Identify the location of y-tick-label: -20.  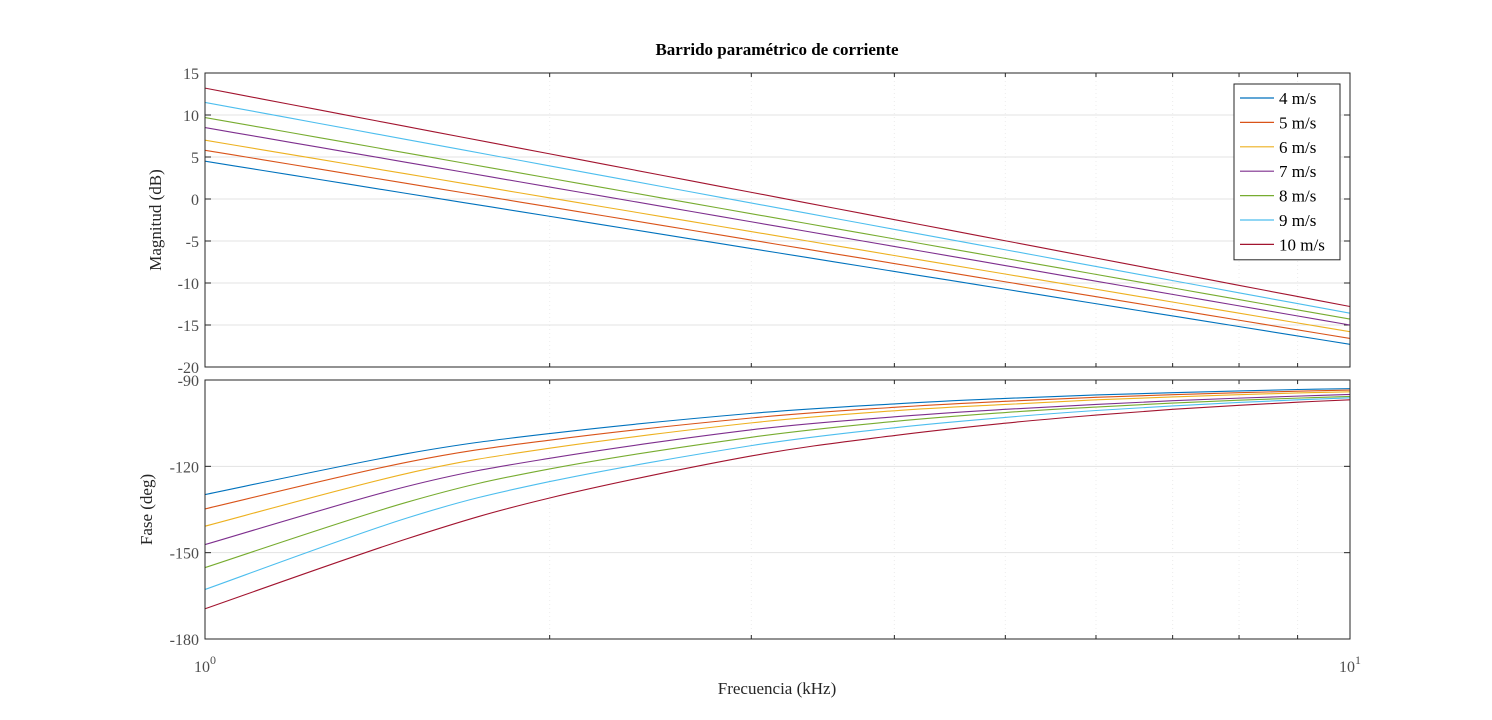
(188, 368).